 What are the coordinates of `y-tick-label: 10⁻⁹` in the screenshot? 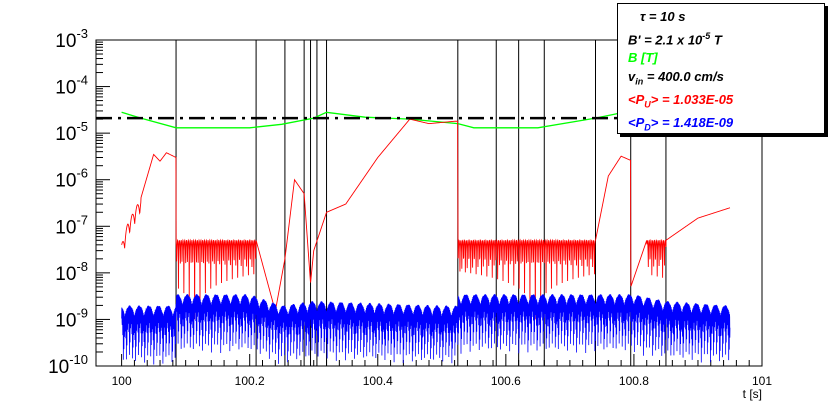 It's located at (71, 318).